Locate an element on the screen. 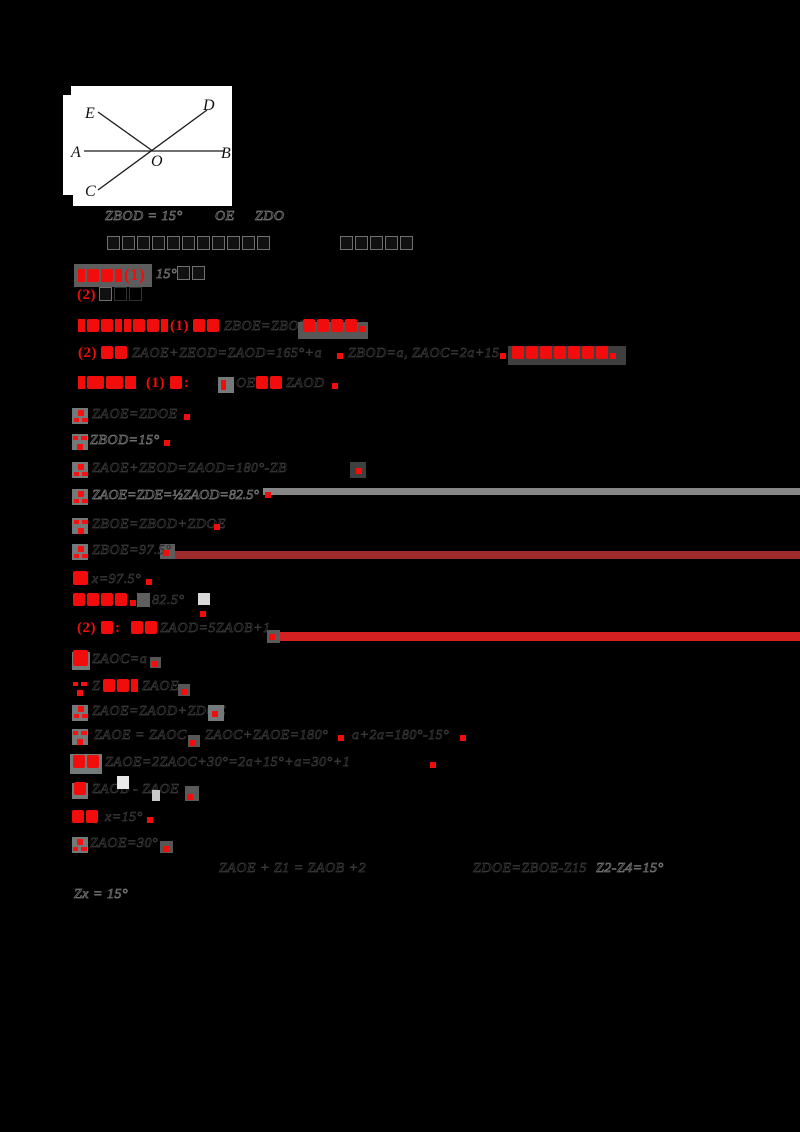  svg-text: C is located at coordinates (90, 191).